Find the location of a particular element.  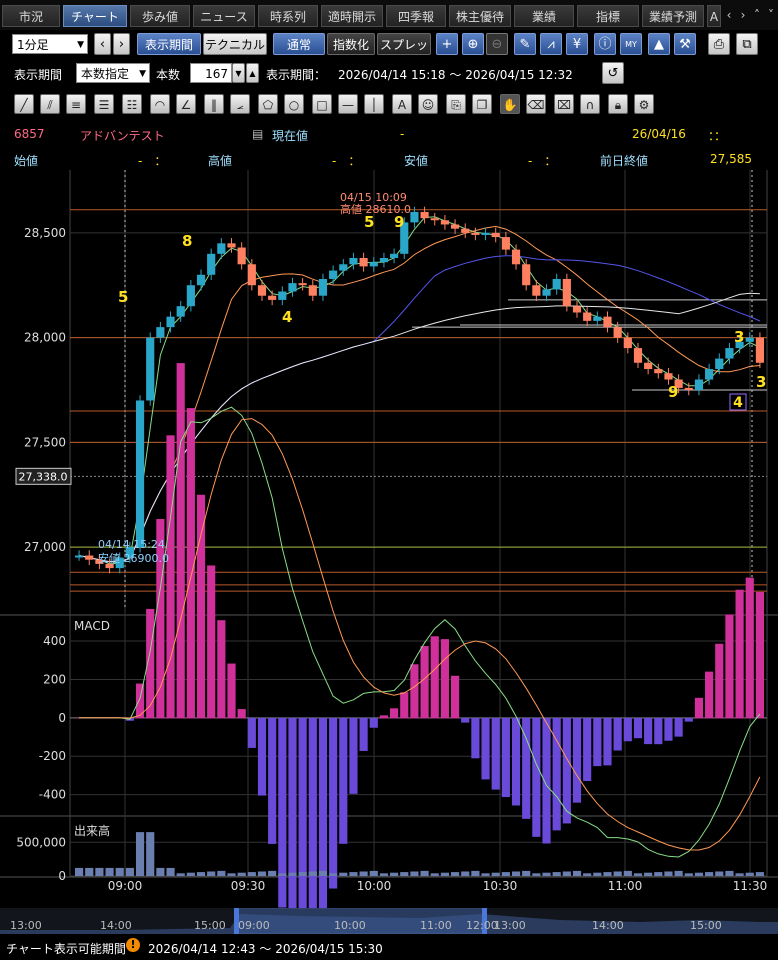

technical-button: テクニカル is located at coordinates (235, 44).